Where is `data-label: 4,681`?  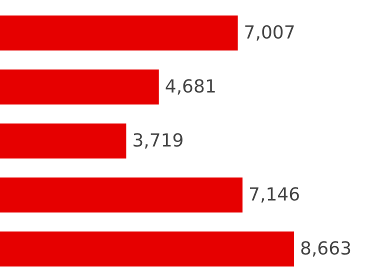 data-label: 4,681 is located at coordinates (190, 87).